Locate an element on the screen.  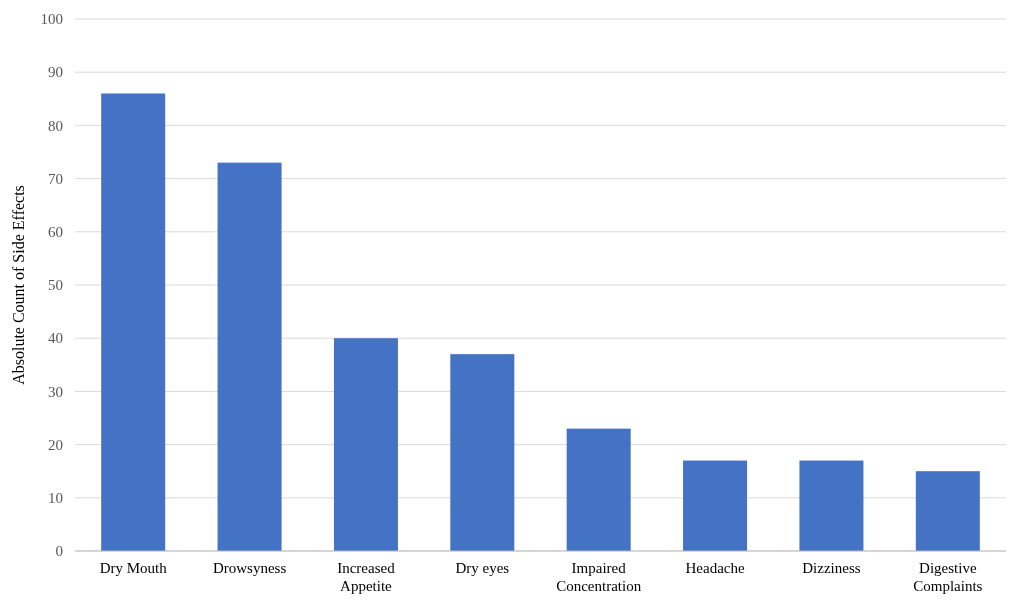
y-tick-label: 30 is located at coordinates (55, 391).